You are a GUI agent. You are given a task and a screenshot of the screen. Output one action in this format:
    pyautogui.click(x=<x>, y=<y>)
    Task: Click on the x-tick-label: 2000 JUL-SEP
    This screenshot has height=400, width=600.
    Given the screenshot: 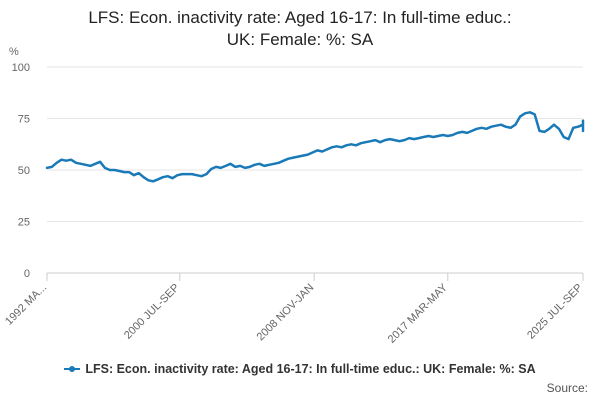 What is the action you would take?
    pyautogui.click(x=152, y=312)
    